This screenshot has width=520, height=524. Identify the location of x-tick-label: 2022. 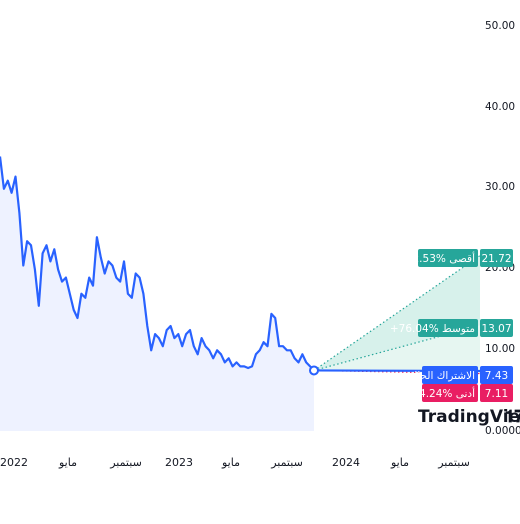
(14, 462).